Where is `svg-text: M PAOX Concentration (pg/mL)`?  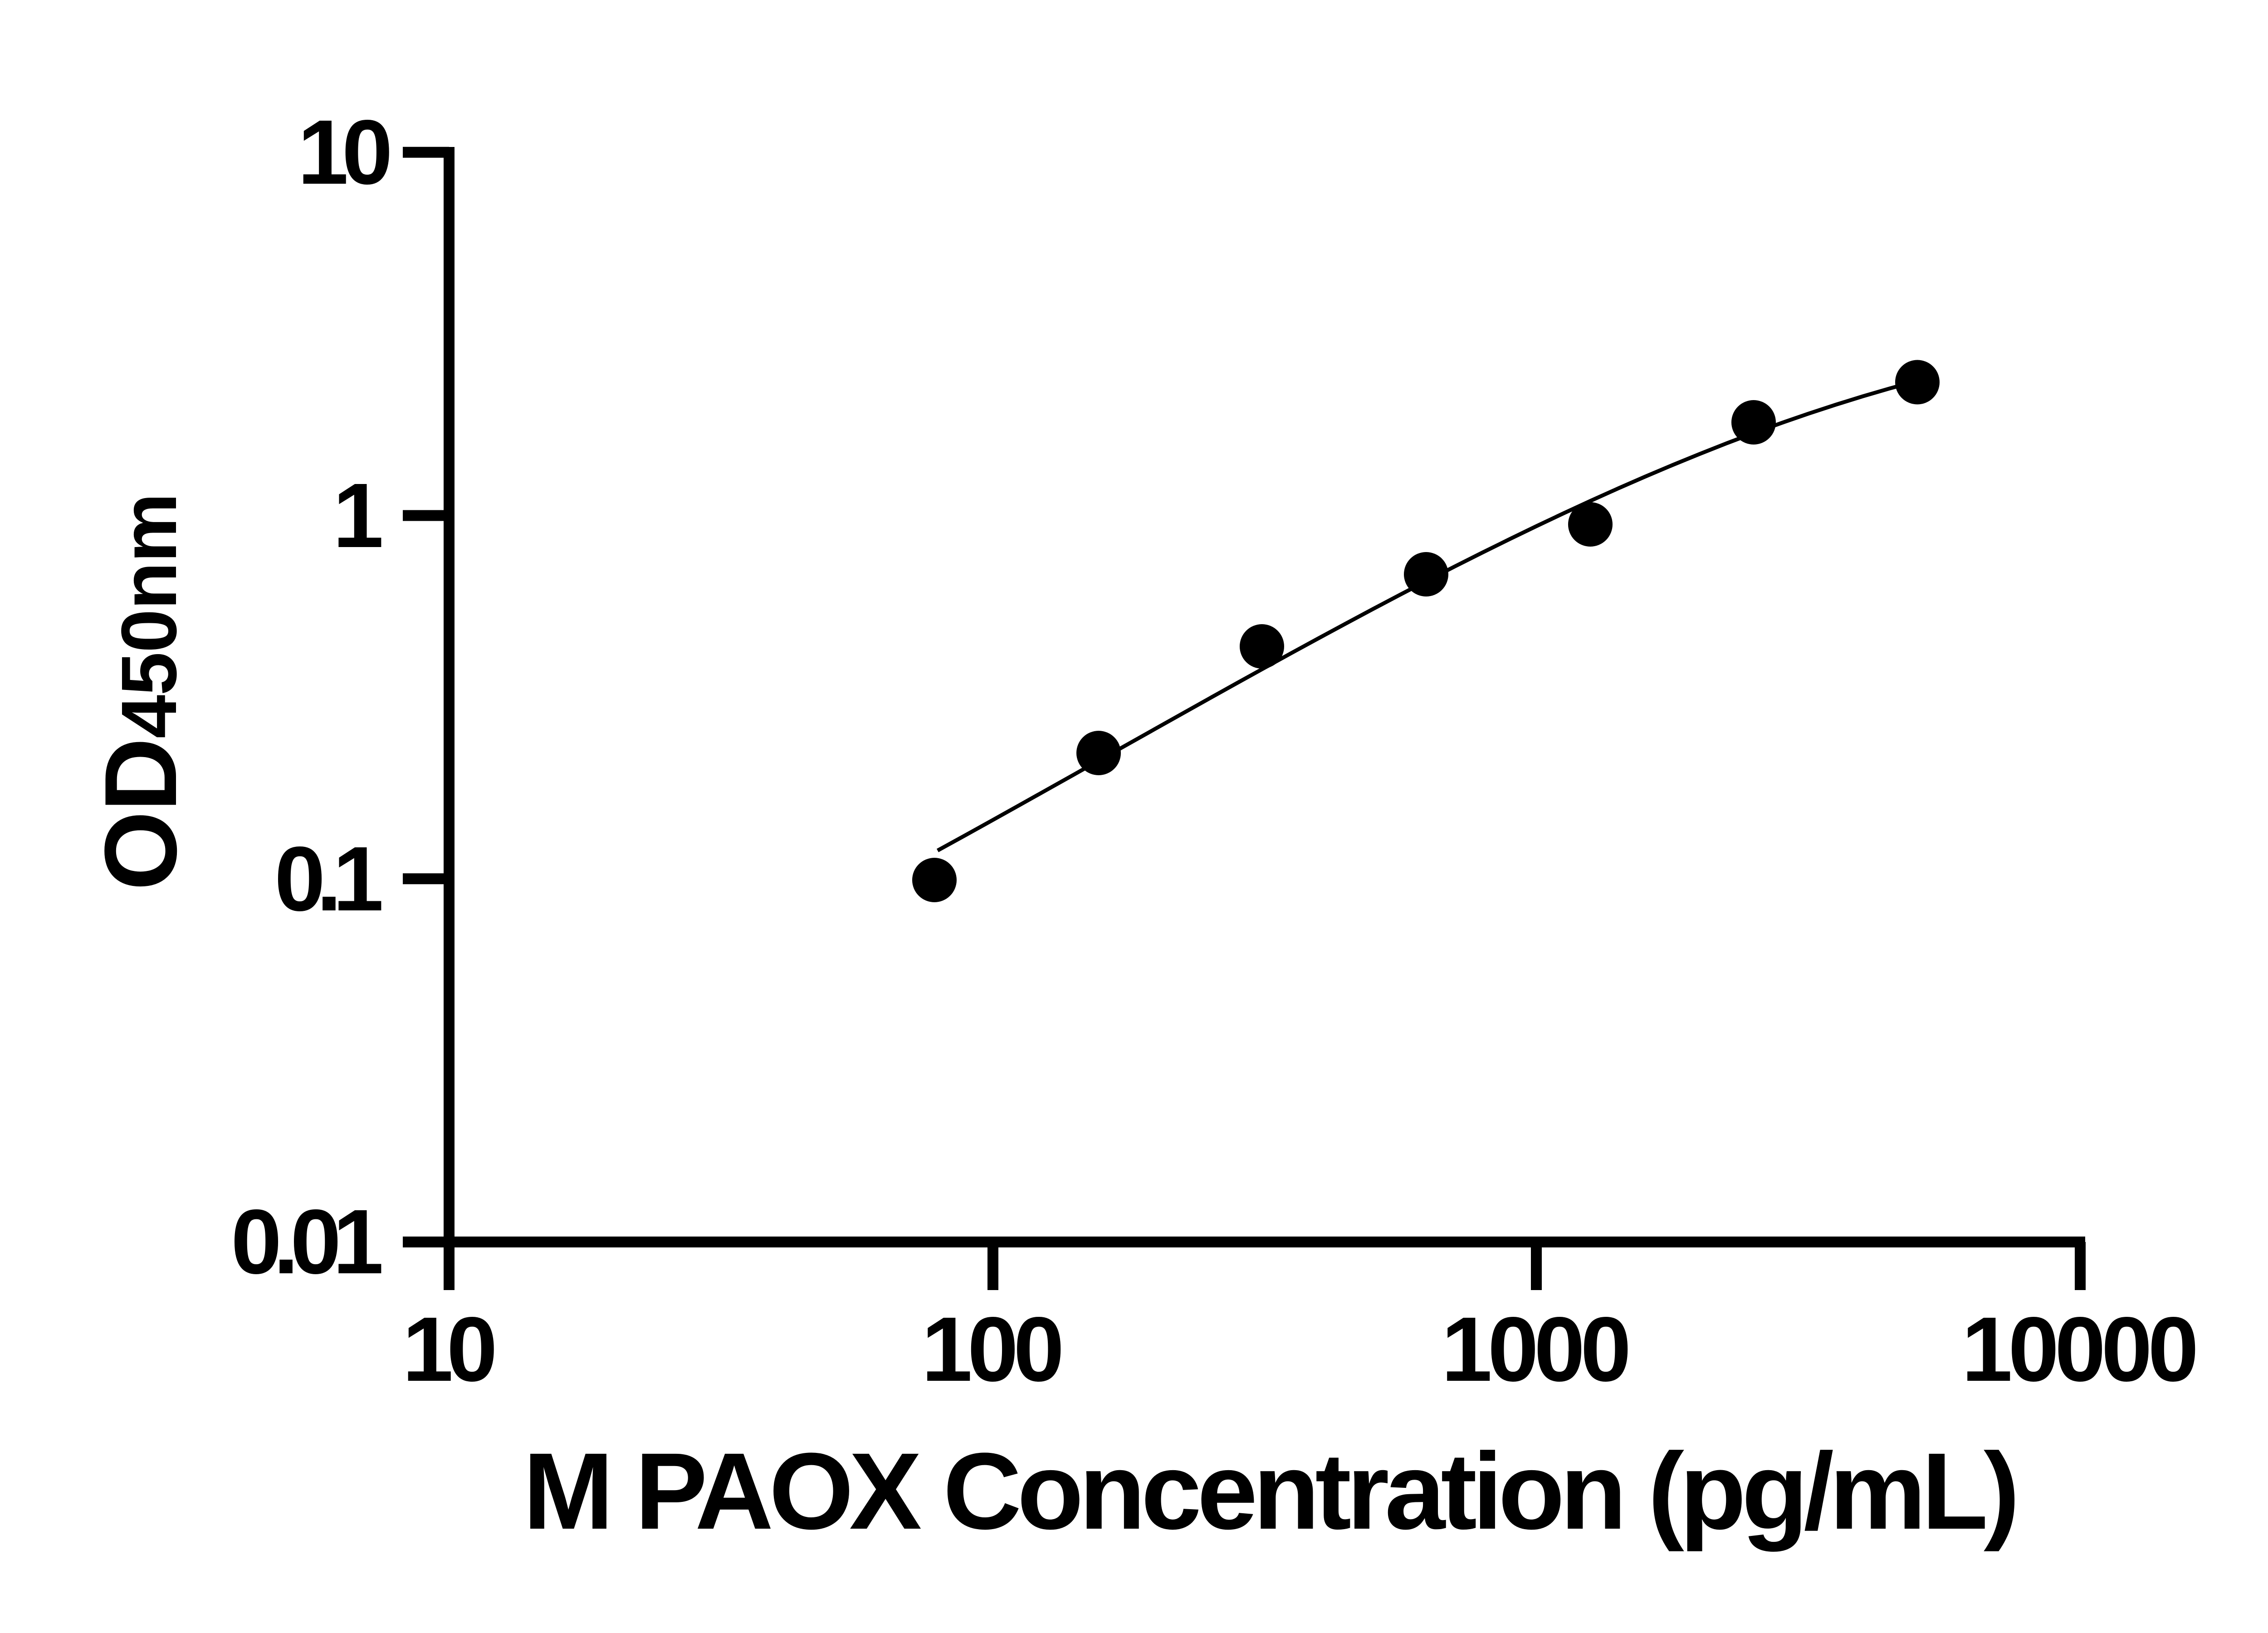
svg-text: M PAOX Concentration (pg/mL) is located at coordinates (1271, 1491).